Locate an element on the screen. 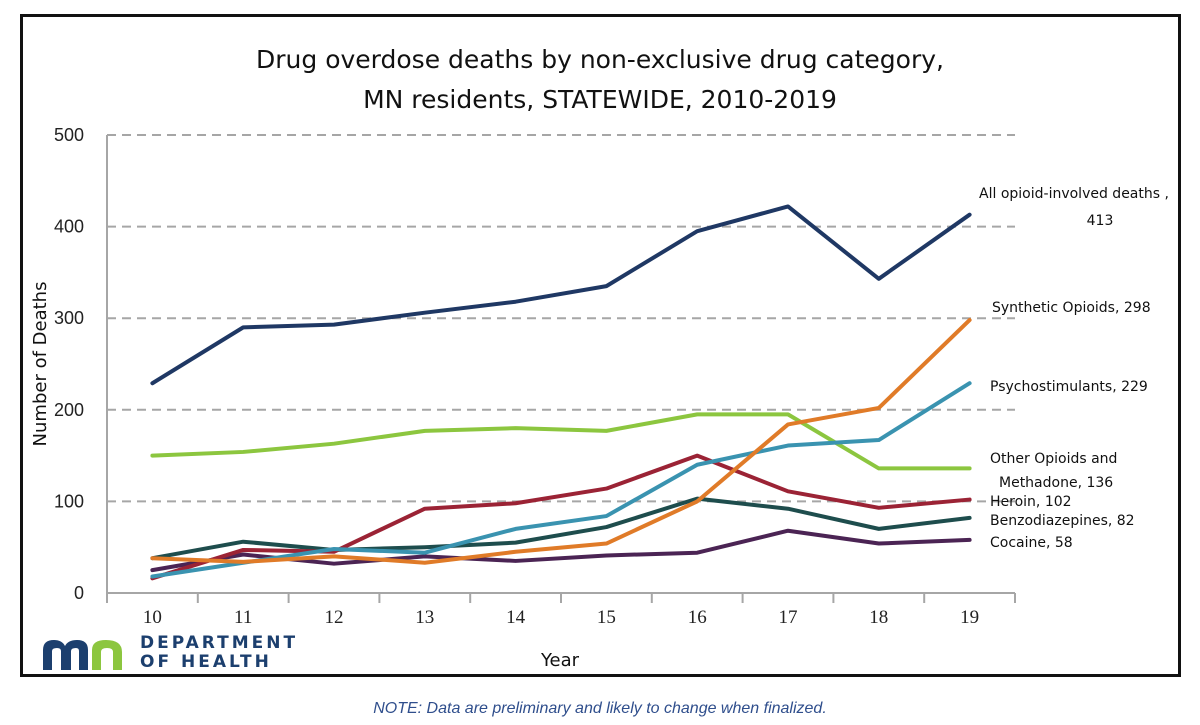  series-data-label: Other Opioids and is located at coordinates (1053, 459).